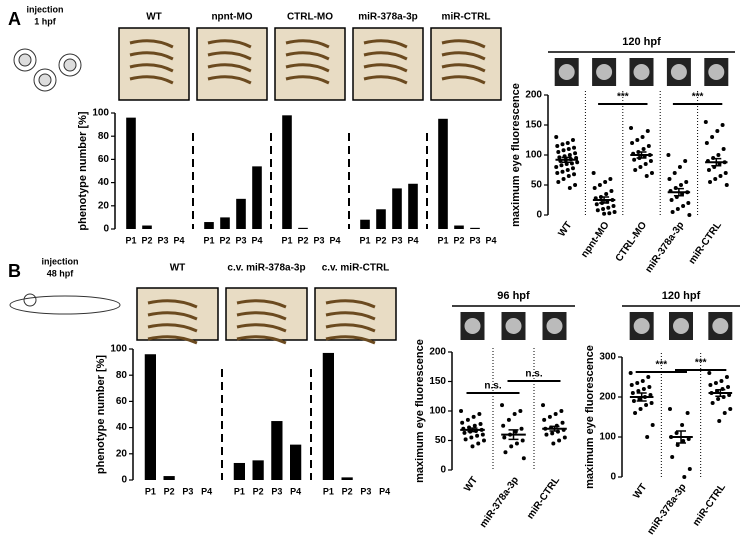 The width and height of the screenshot is (750, 550). I want to click on x-tick-label: P4, so click(206, 491).